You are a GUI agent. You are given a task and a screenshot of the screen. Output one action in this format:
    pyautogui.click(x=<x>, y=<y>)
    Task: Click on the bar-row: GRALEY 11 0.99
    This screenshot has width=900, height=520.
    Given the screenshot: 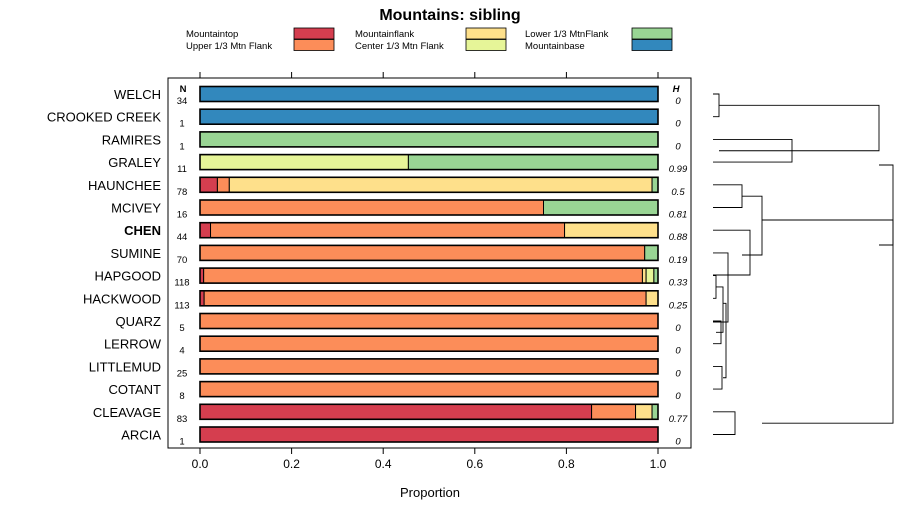 What is the action you would take?
    pyautogui.click(x=398, y=164)
    